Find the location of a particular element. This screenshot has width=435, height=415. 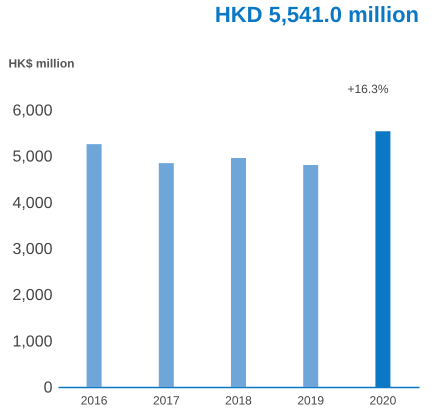

x-tick-label: 2017 is located at coordinates (166, 401).